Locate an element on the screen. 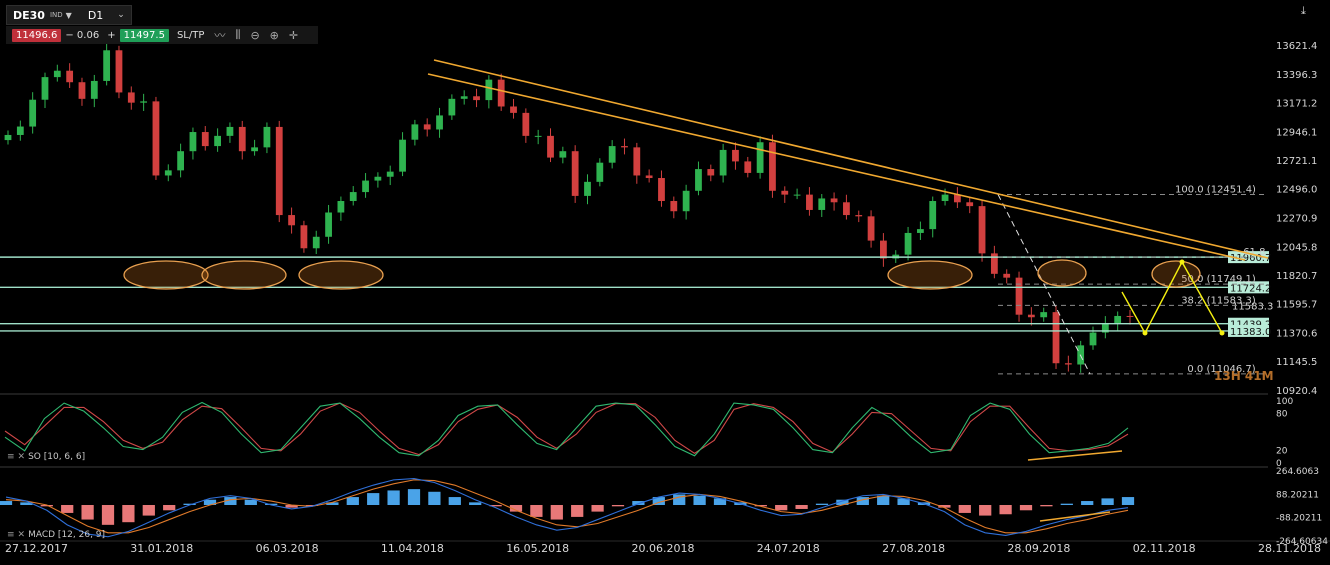  price-level-value: 11960.7 is located at coordinates (1250, 258).